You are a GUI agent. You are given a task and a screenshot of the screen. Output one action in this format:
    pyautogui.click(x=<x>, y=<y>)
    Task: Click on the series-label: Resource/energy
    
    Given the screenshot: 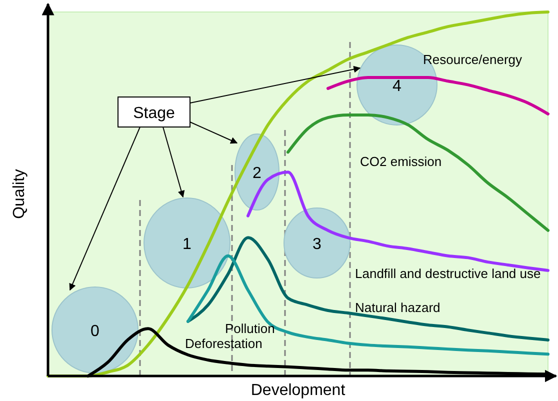 What is the action you would take?
    pyautogui.click(x=472, y=59)
    